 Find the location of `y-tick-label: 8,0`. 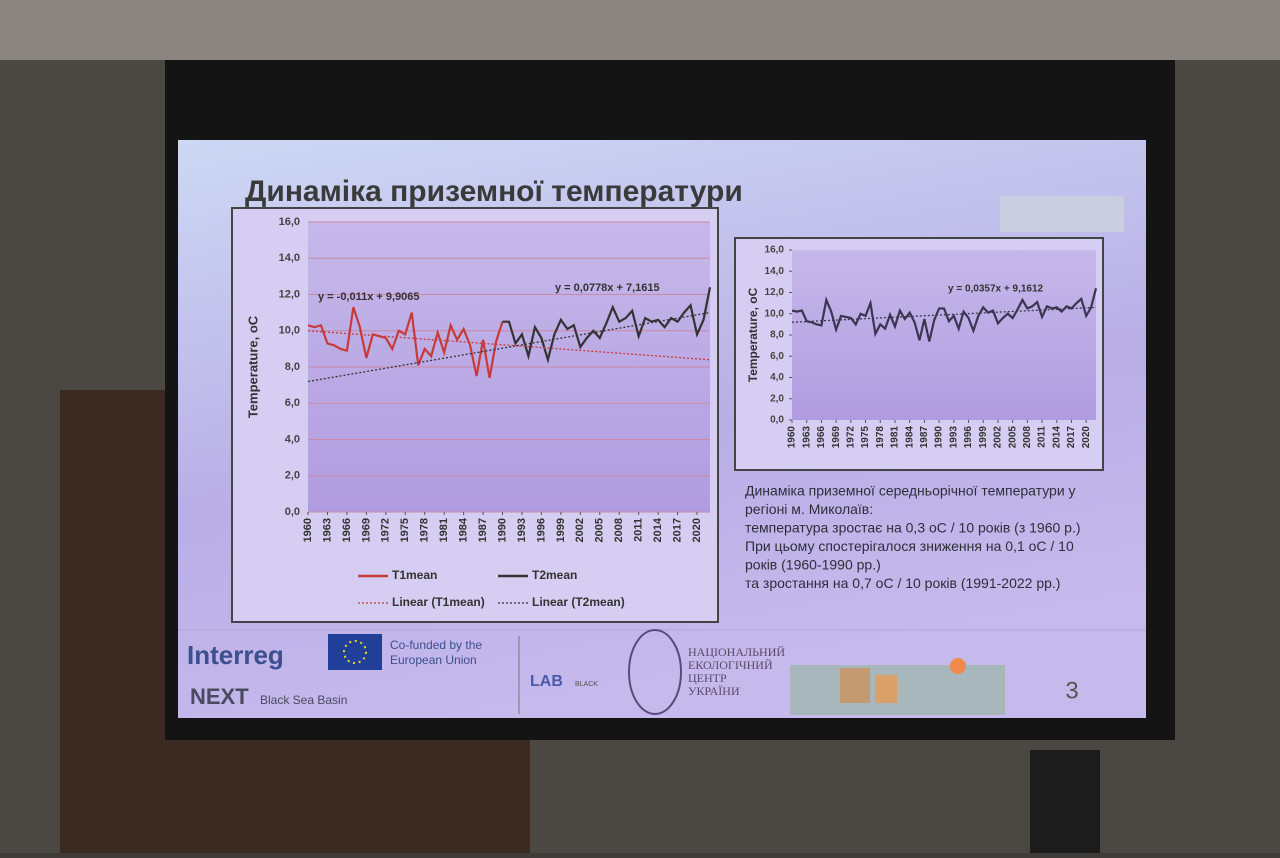

y-tick-label: 8,0 is located at coordinates (292, 367).